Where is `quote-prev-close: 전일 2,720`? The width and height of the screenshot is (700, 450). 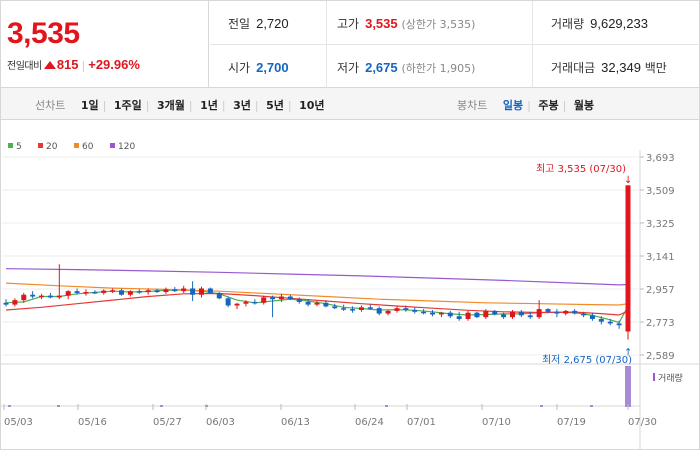
quote-prev-close: 전일 2,720 is located at coordinates (258, 23).